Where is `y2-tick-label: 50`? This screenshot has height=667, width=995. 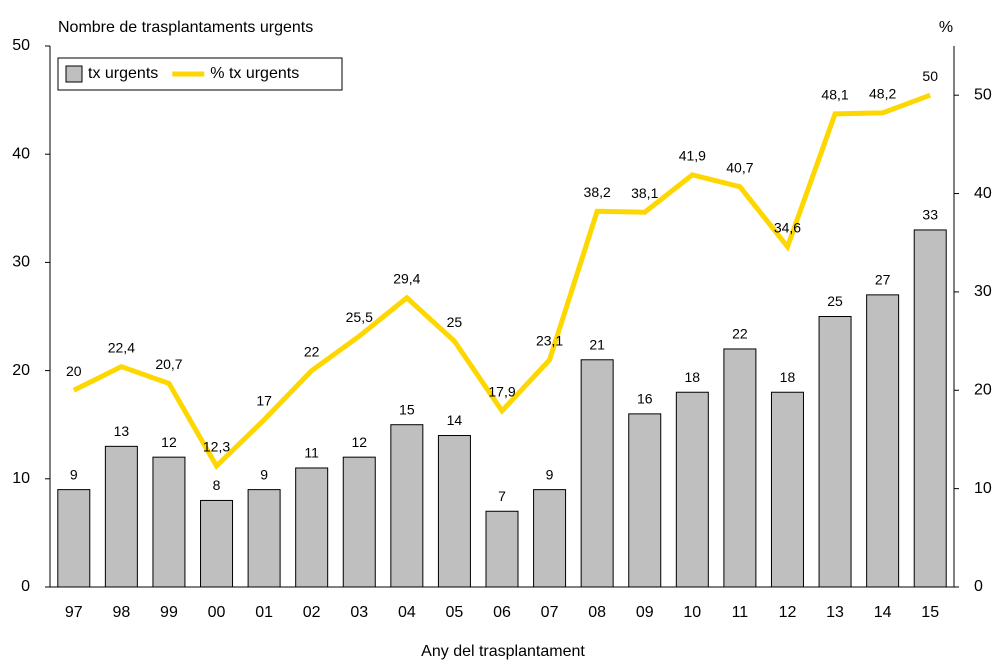
y2-tick-label: 50 is located at coordinates (983, 94).